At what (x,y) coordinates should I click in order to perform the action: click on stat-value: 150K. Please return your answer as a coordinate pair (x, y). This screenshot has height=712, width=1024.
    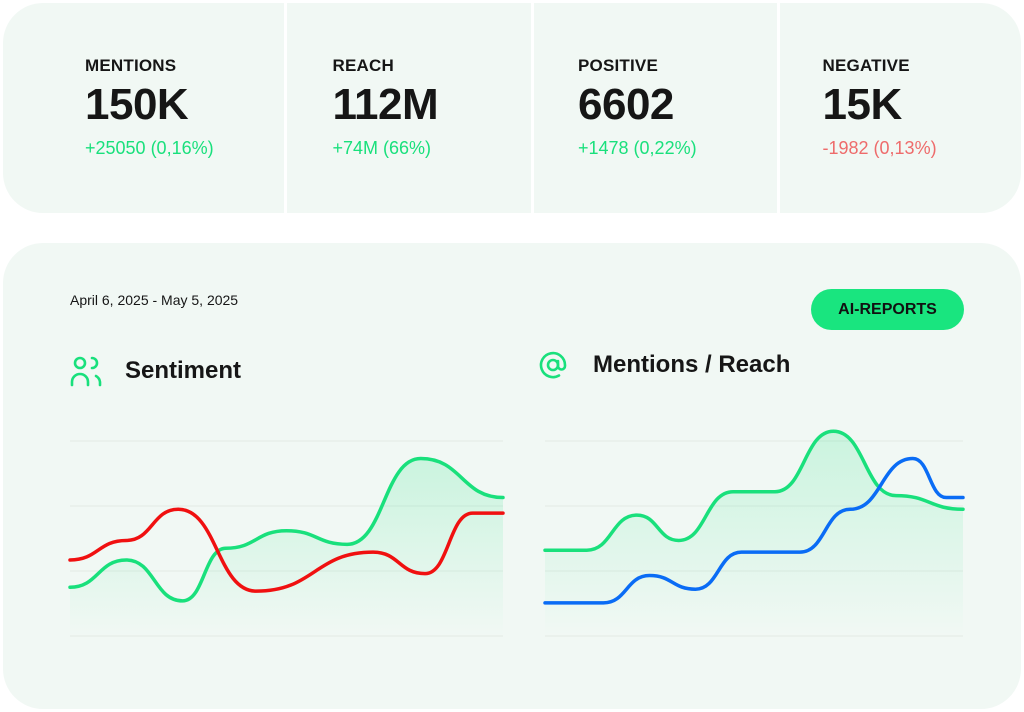
    Looking at the image, I should click on (137, 104).